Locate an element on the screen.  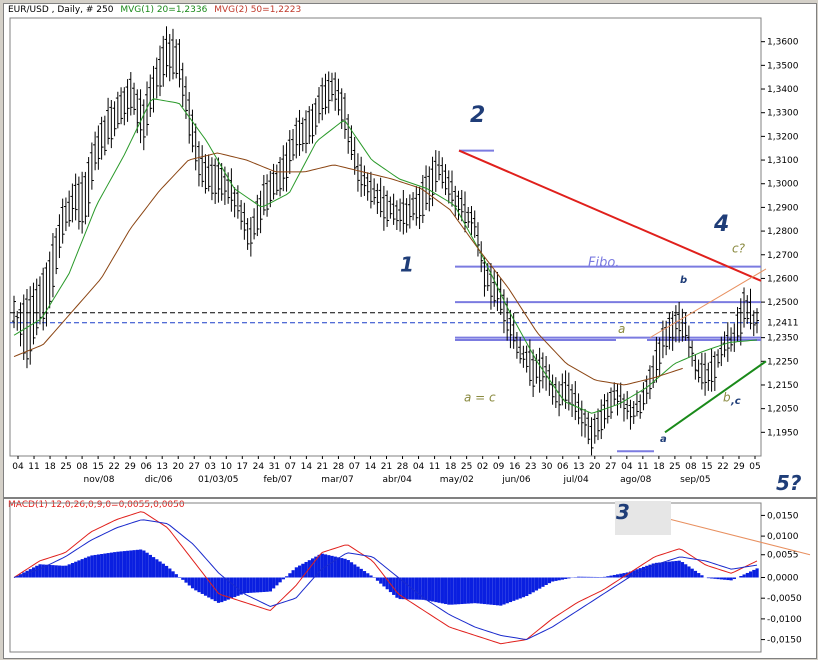
chart-annotation: b is located at coordinates (727, 398).